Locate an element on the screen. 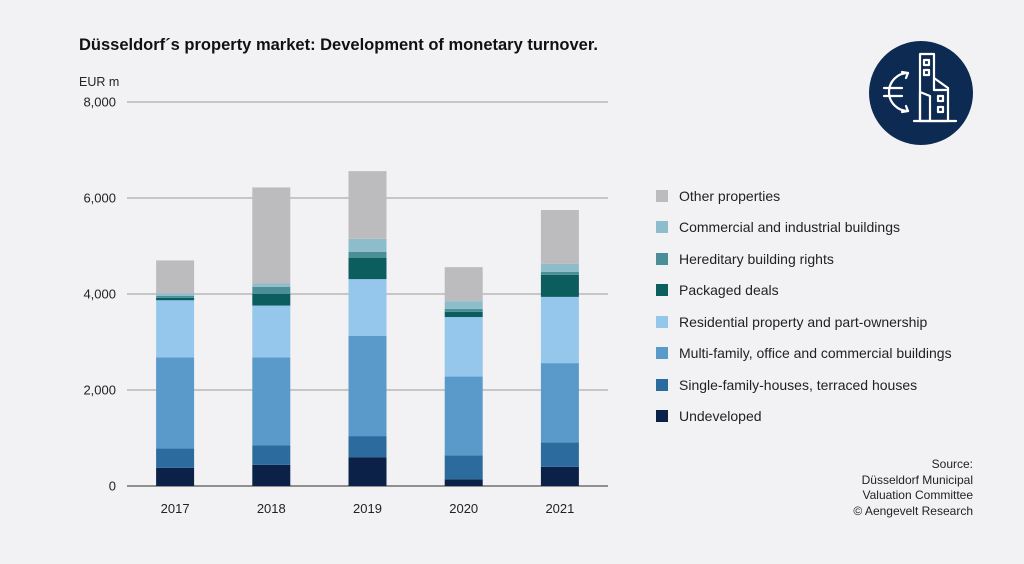 The image size is (1024, 564). x-tick-label: 2021 is located at coordinates (559, 508).